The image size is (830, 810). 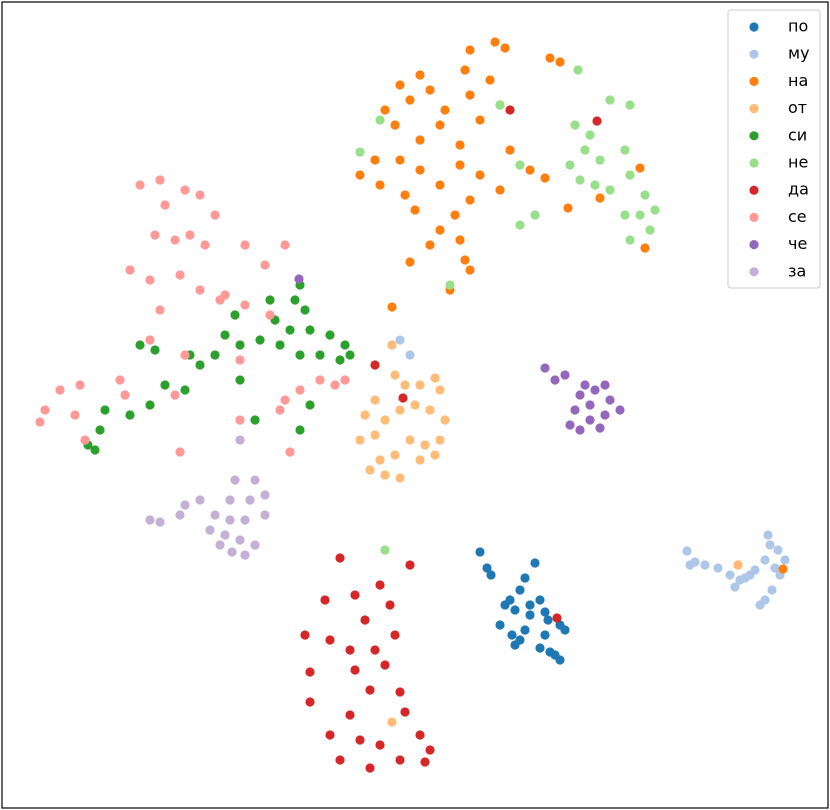 What do you see at coordinates (797, 243) in the screenshot?
I see `legend-label: че` at bounding box center [797, 243].